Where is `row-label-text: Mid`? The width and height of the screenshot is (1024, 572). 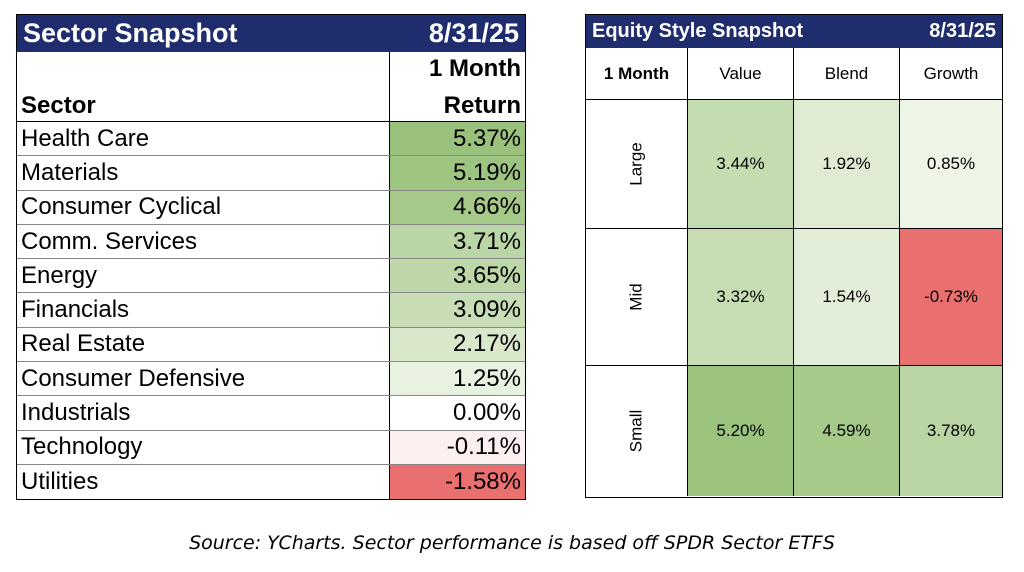
row-label-text: Mid is located at coordinates (636, 297).